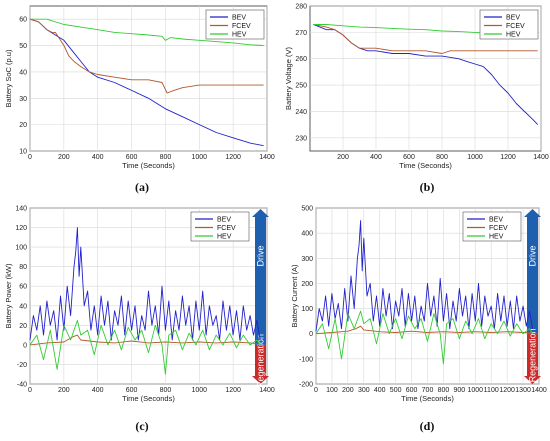 Image resolution: width=550 pixels, height=441 pixels. What do you see at coordinates (301, 59) in the screenshot?
I see `y-tick-label: 260` at bounding box center [301, 59].